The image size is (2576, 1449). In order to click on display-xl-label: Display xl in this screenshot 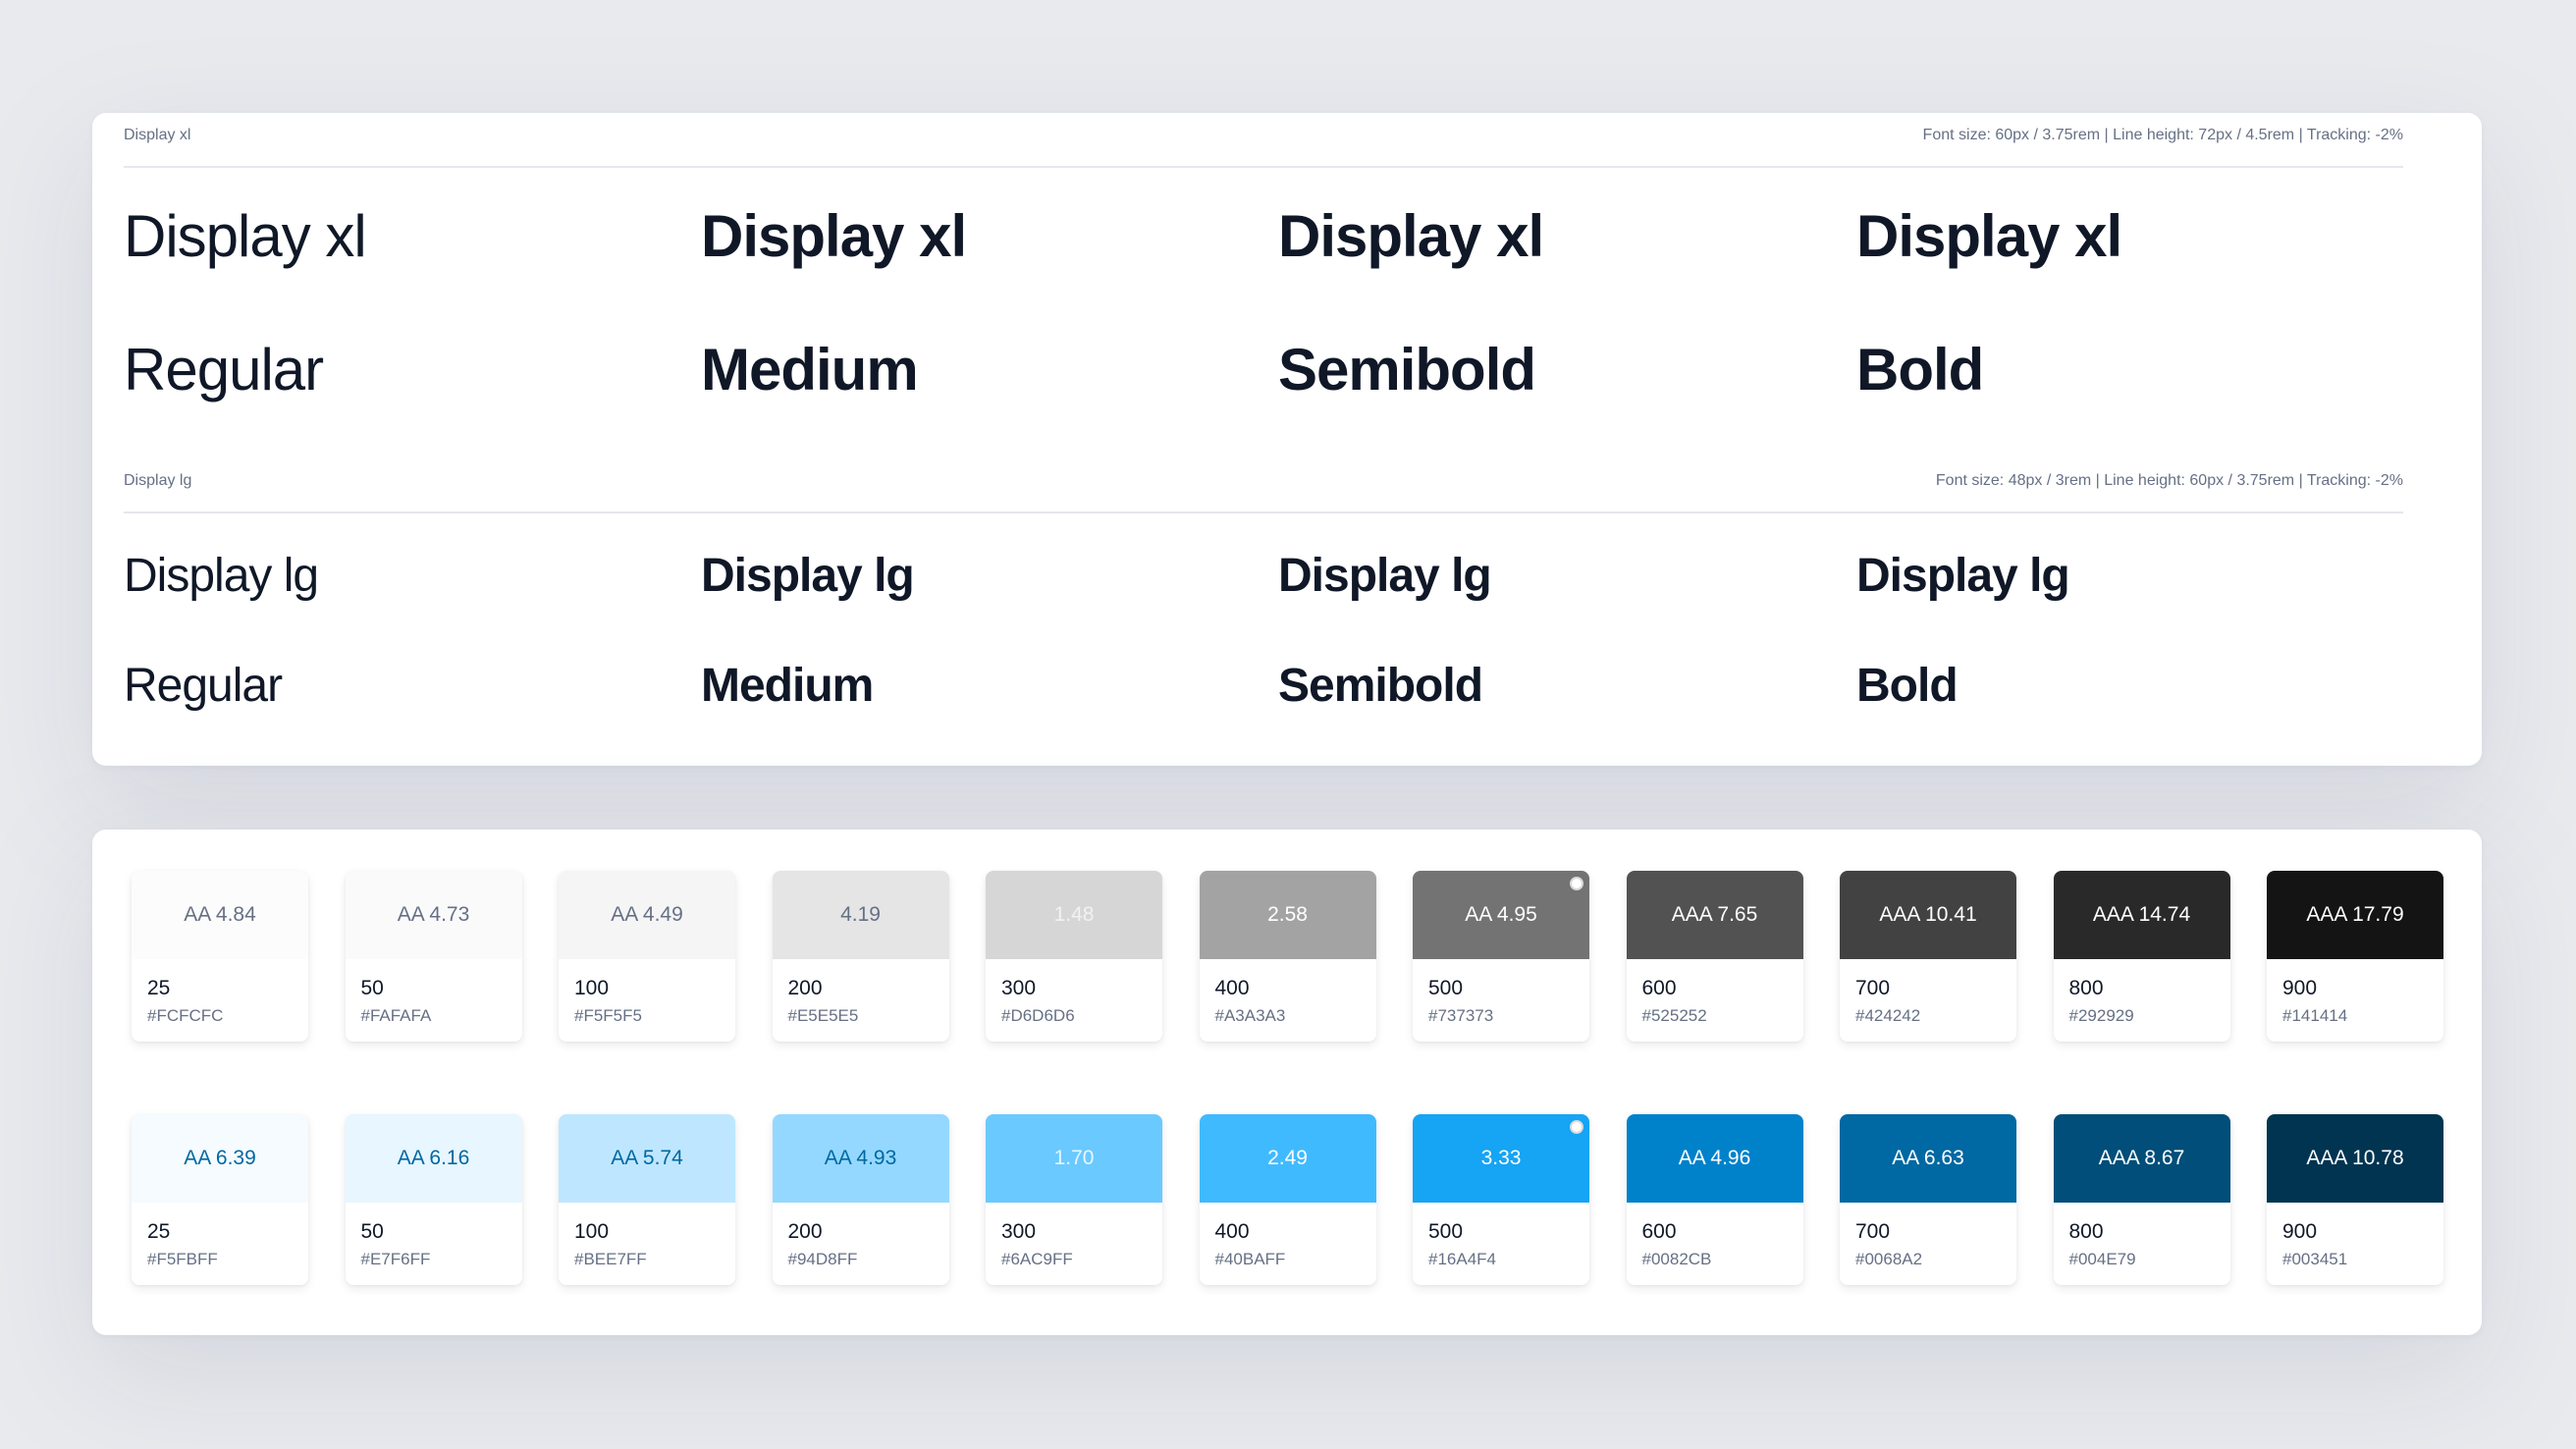, I will do `click(157, 135)`.